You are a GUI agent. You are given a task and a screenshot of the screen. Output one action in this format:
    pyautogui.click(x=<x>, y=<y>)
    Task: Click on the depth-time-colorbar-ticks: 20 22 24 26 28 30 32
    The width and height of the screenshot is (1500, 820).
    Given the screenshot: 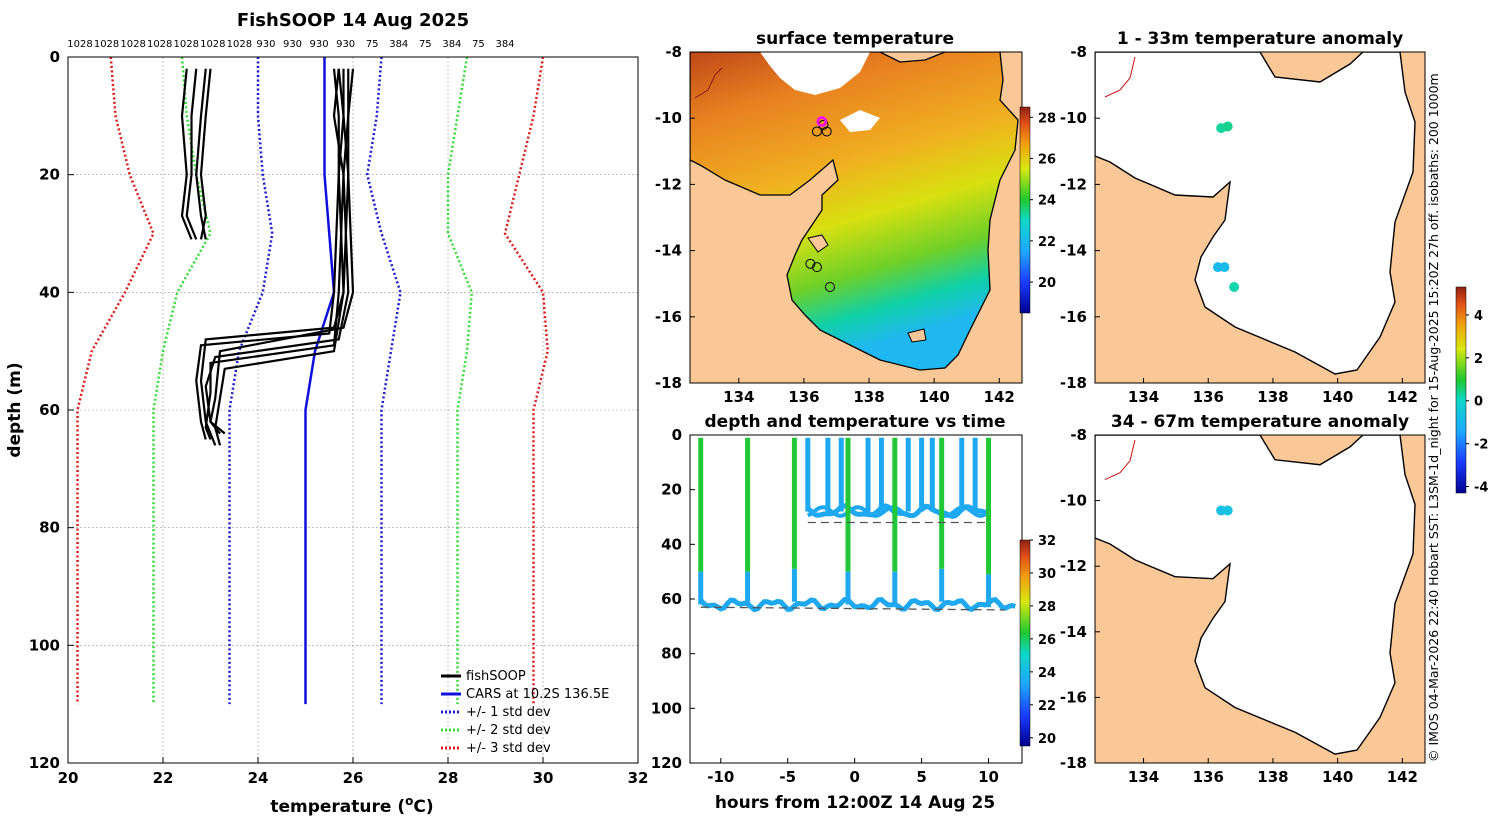 What is the action you would take?
    pyautogui.click(x=1043, y=640)
    